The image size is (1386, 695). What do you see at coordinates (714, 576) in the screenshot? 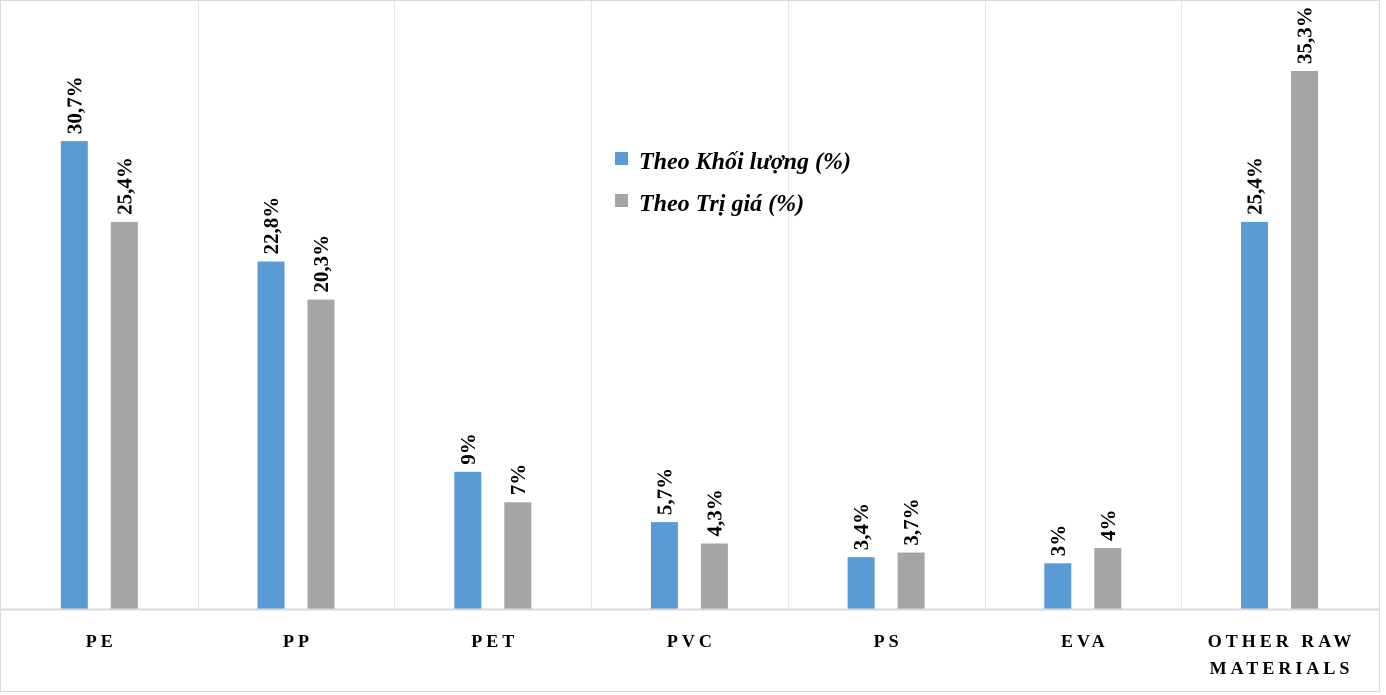
I see `bar-value-pvc` at bounding box center [714, 576].